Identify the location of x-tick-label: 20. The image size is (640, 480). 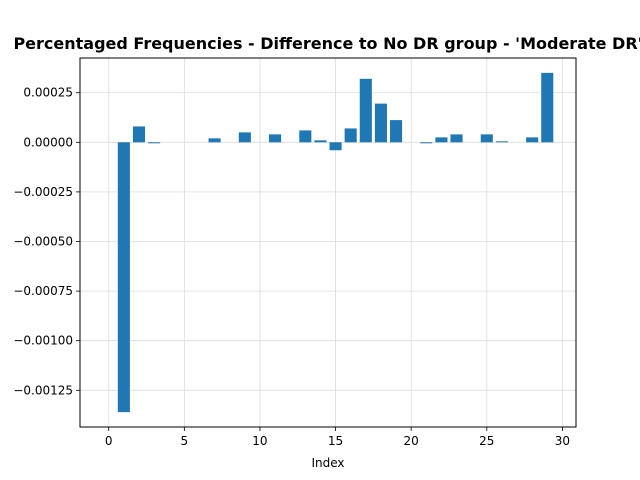
(411, 441).